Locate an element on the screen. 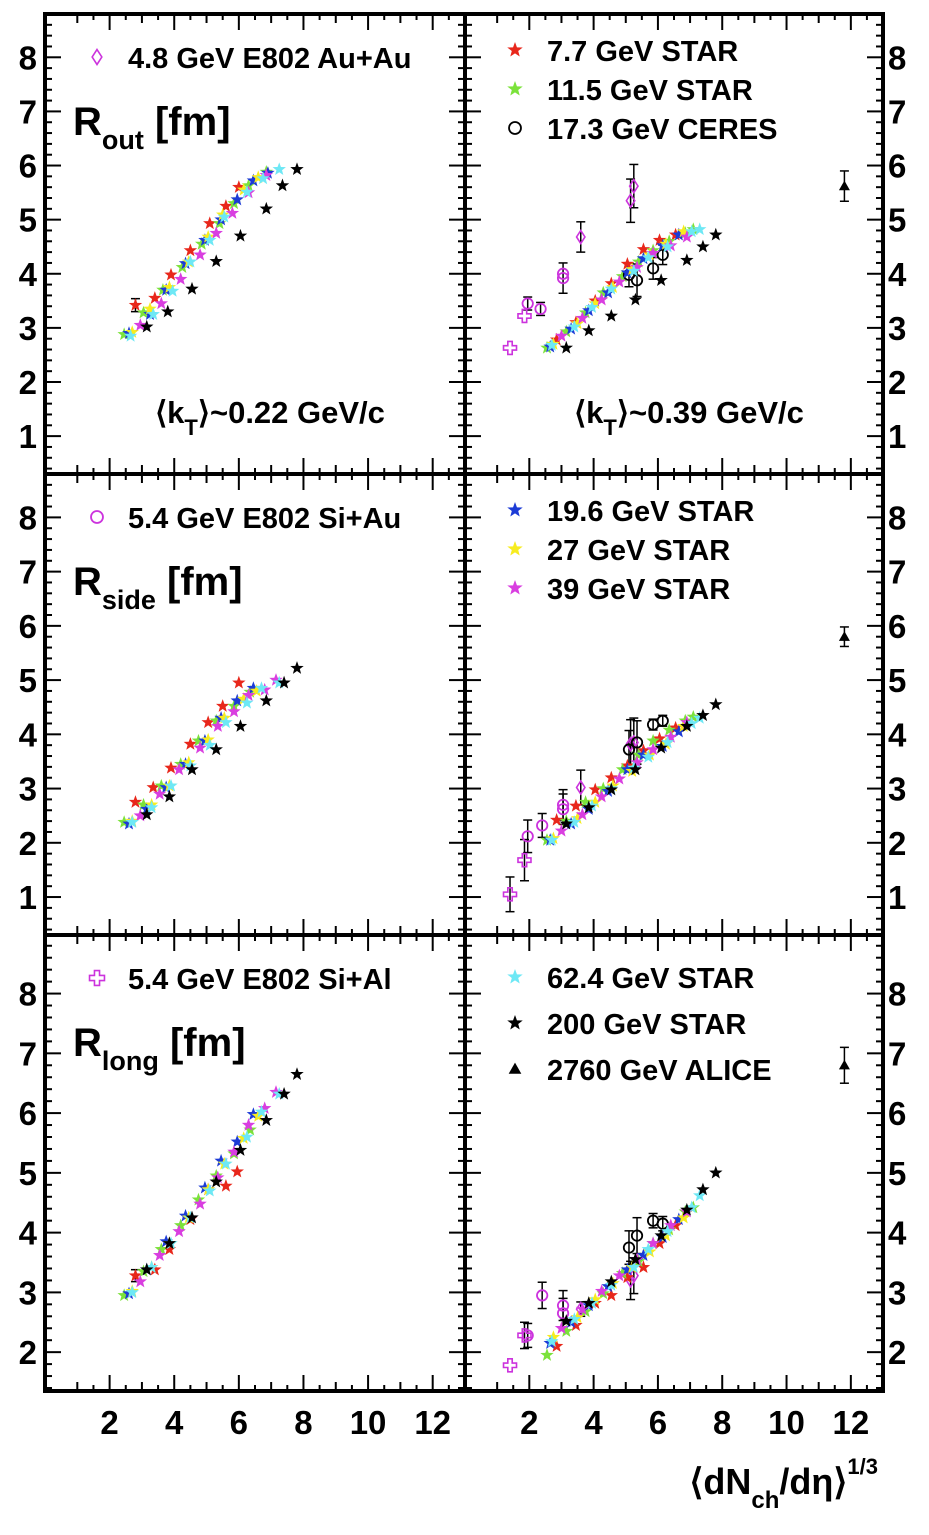 This screenshot has height=1535, width=929. y-tick-label-left: 7 is located at coordinates (28, 1053).